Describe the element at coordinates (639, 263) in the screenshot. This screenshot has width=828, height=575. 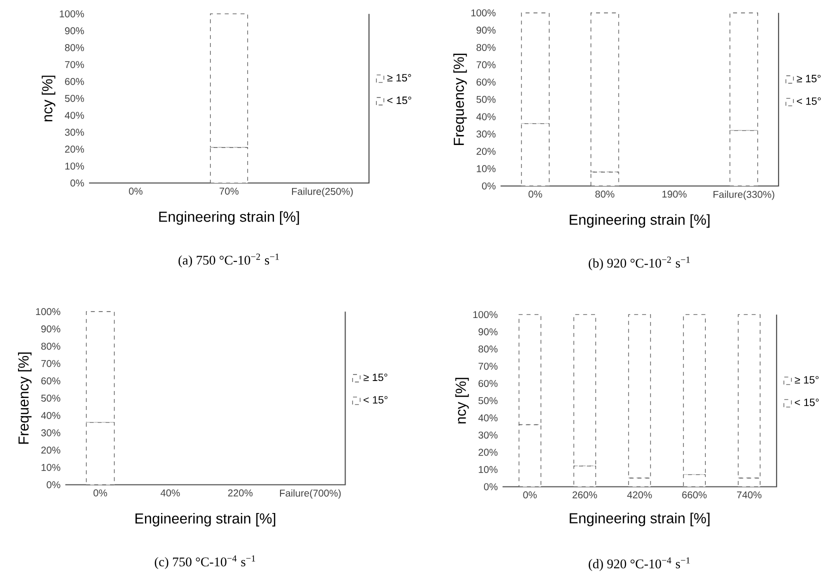
I see `text: (b) 920 °C-10$^{−2}$ s$^{−1}$` at that location.